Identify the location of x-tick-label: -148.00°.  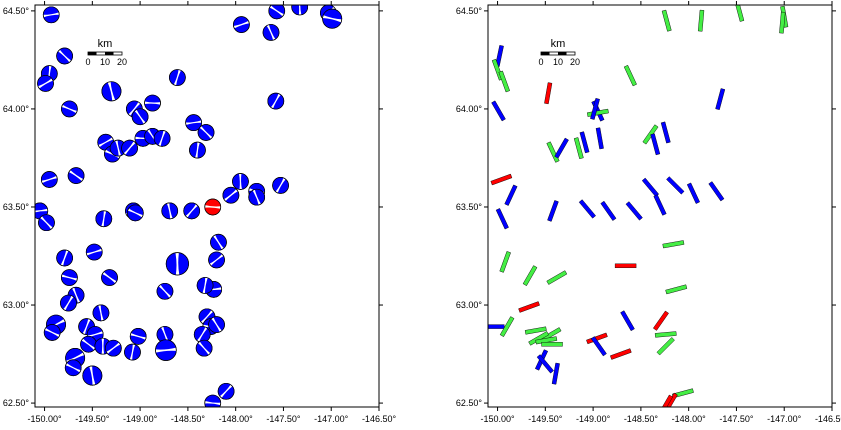
(689, 419).